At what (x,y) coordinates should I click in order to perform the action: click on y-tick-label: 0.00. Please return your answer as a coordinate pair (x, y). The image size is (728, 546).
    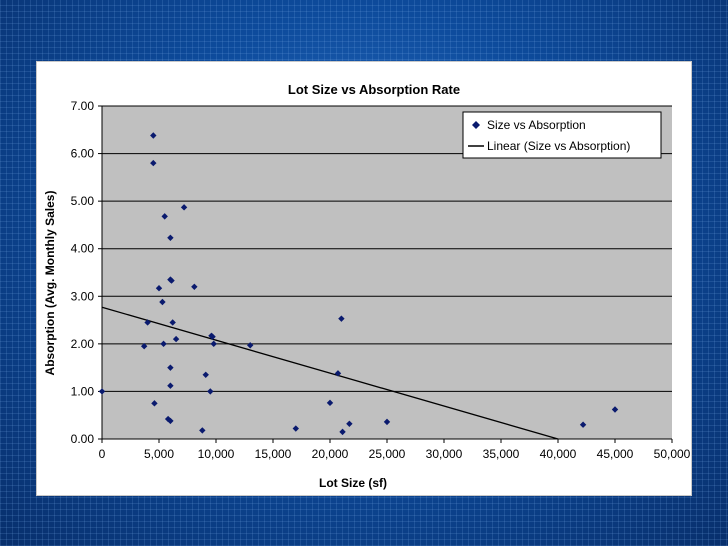
    Looking at the image, I should click on (83, 439).